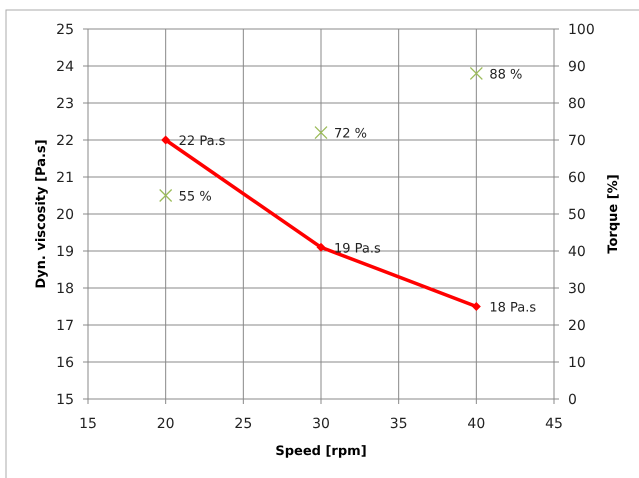  What do you see at coordinates (65, 215) in the screenshot?
I see `y-tick-label: 20` at bounding box center [65, 215].